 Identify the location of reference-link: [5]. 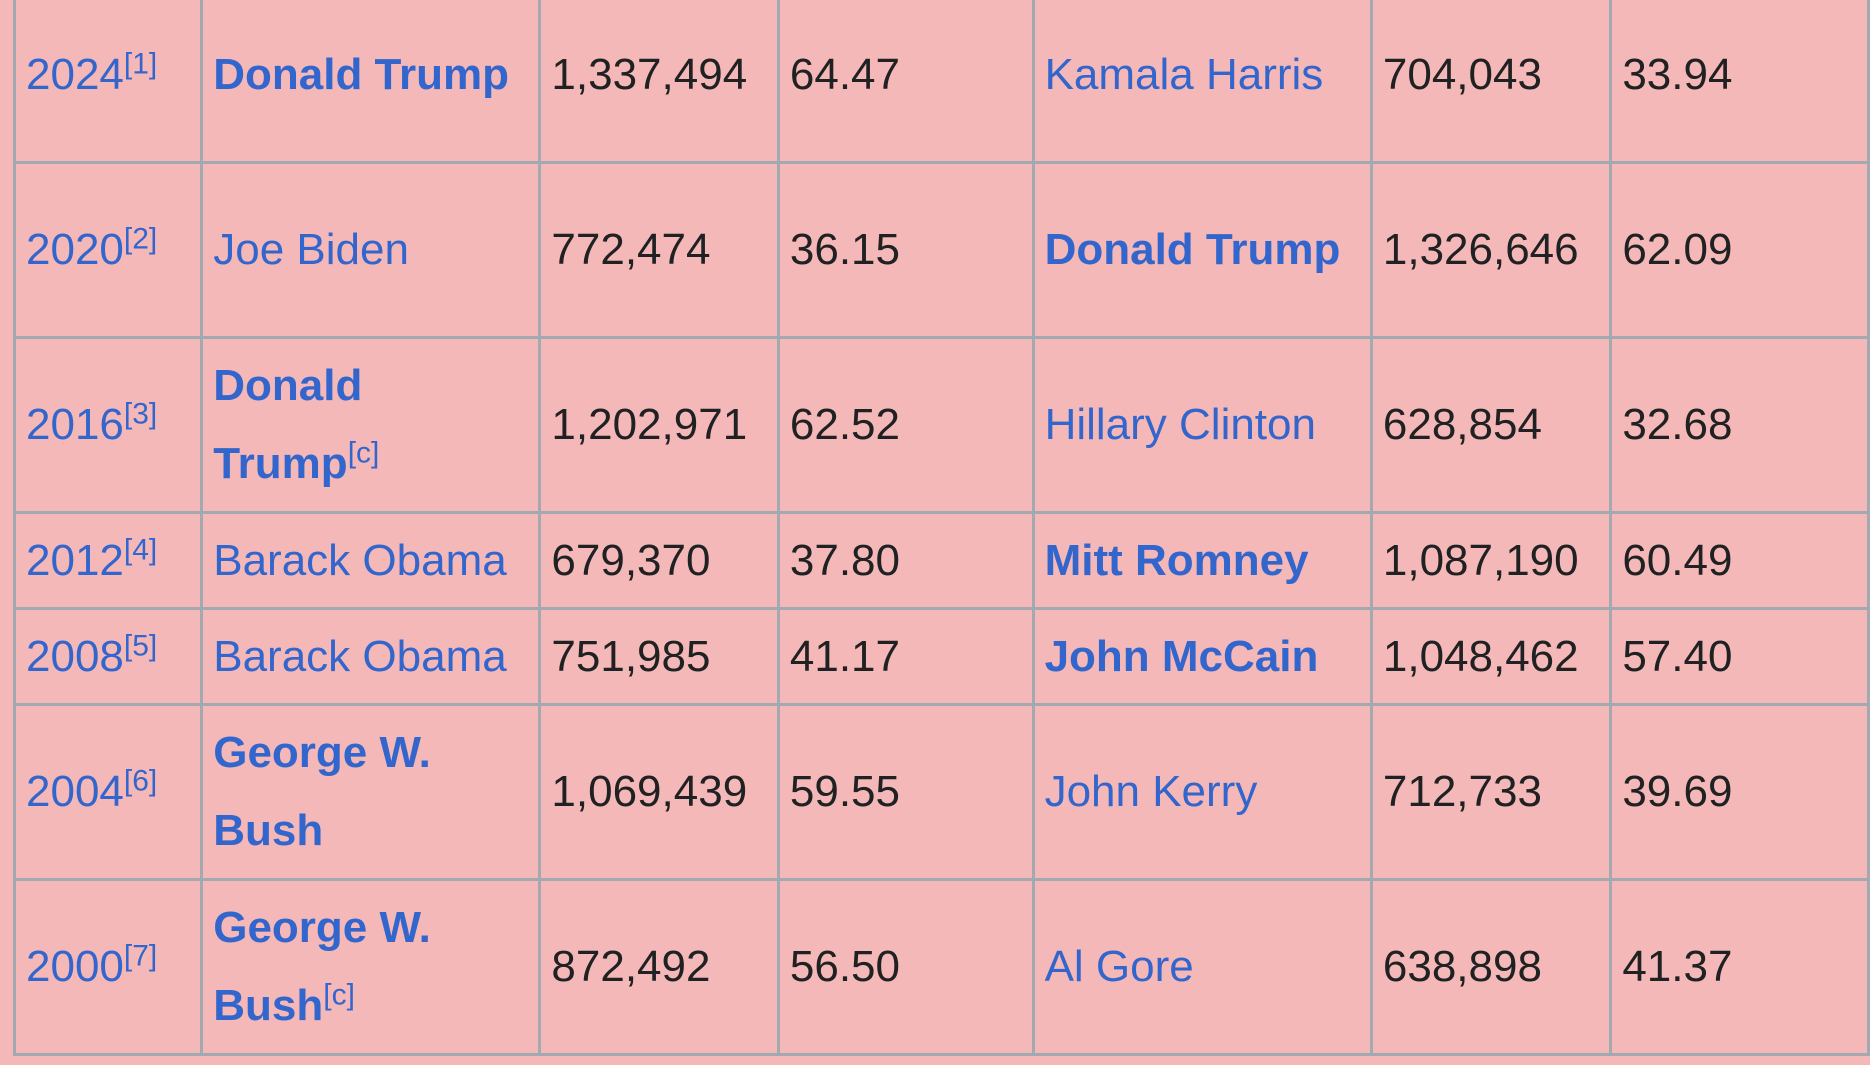
(140, 645).